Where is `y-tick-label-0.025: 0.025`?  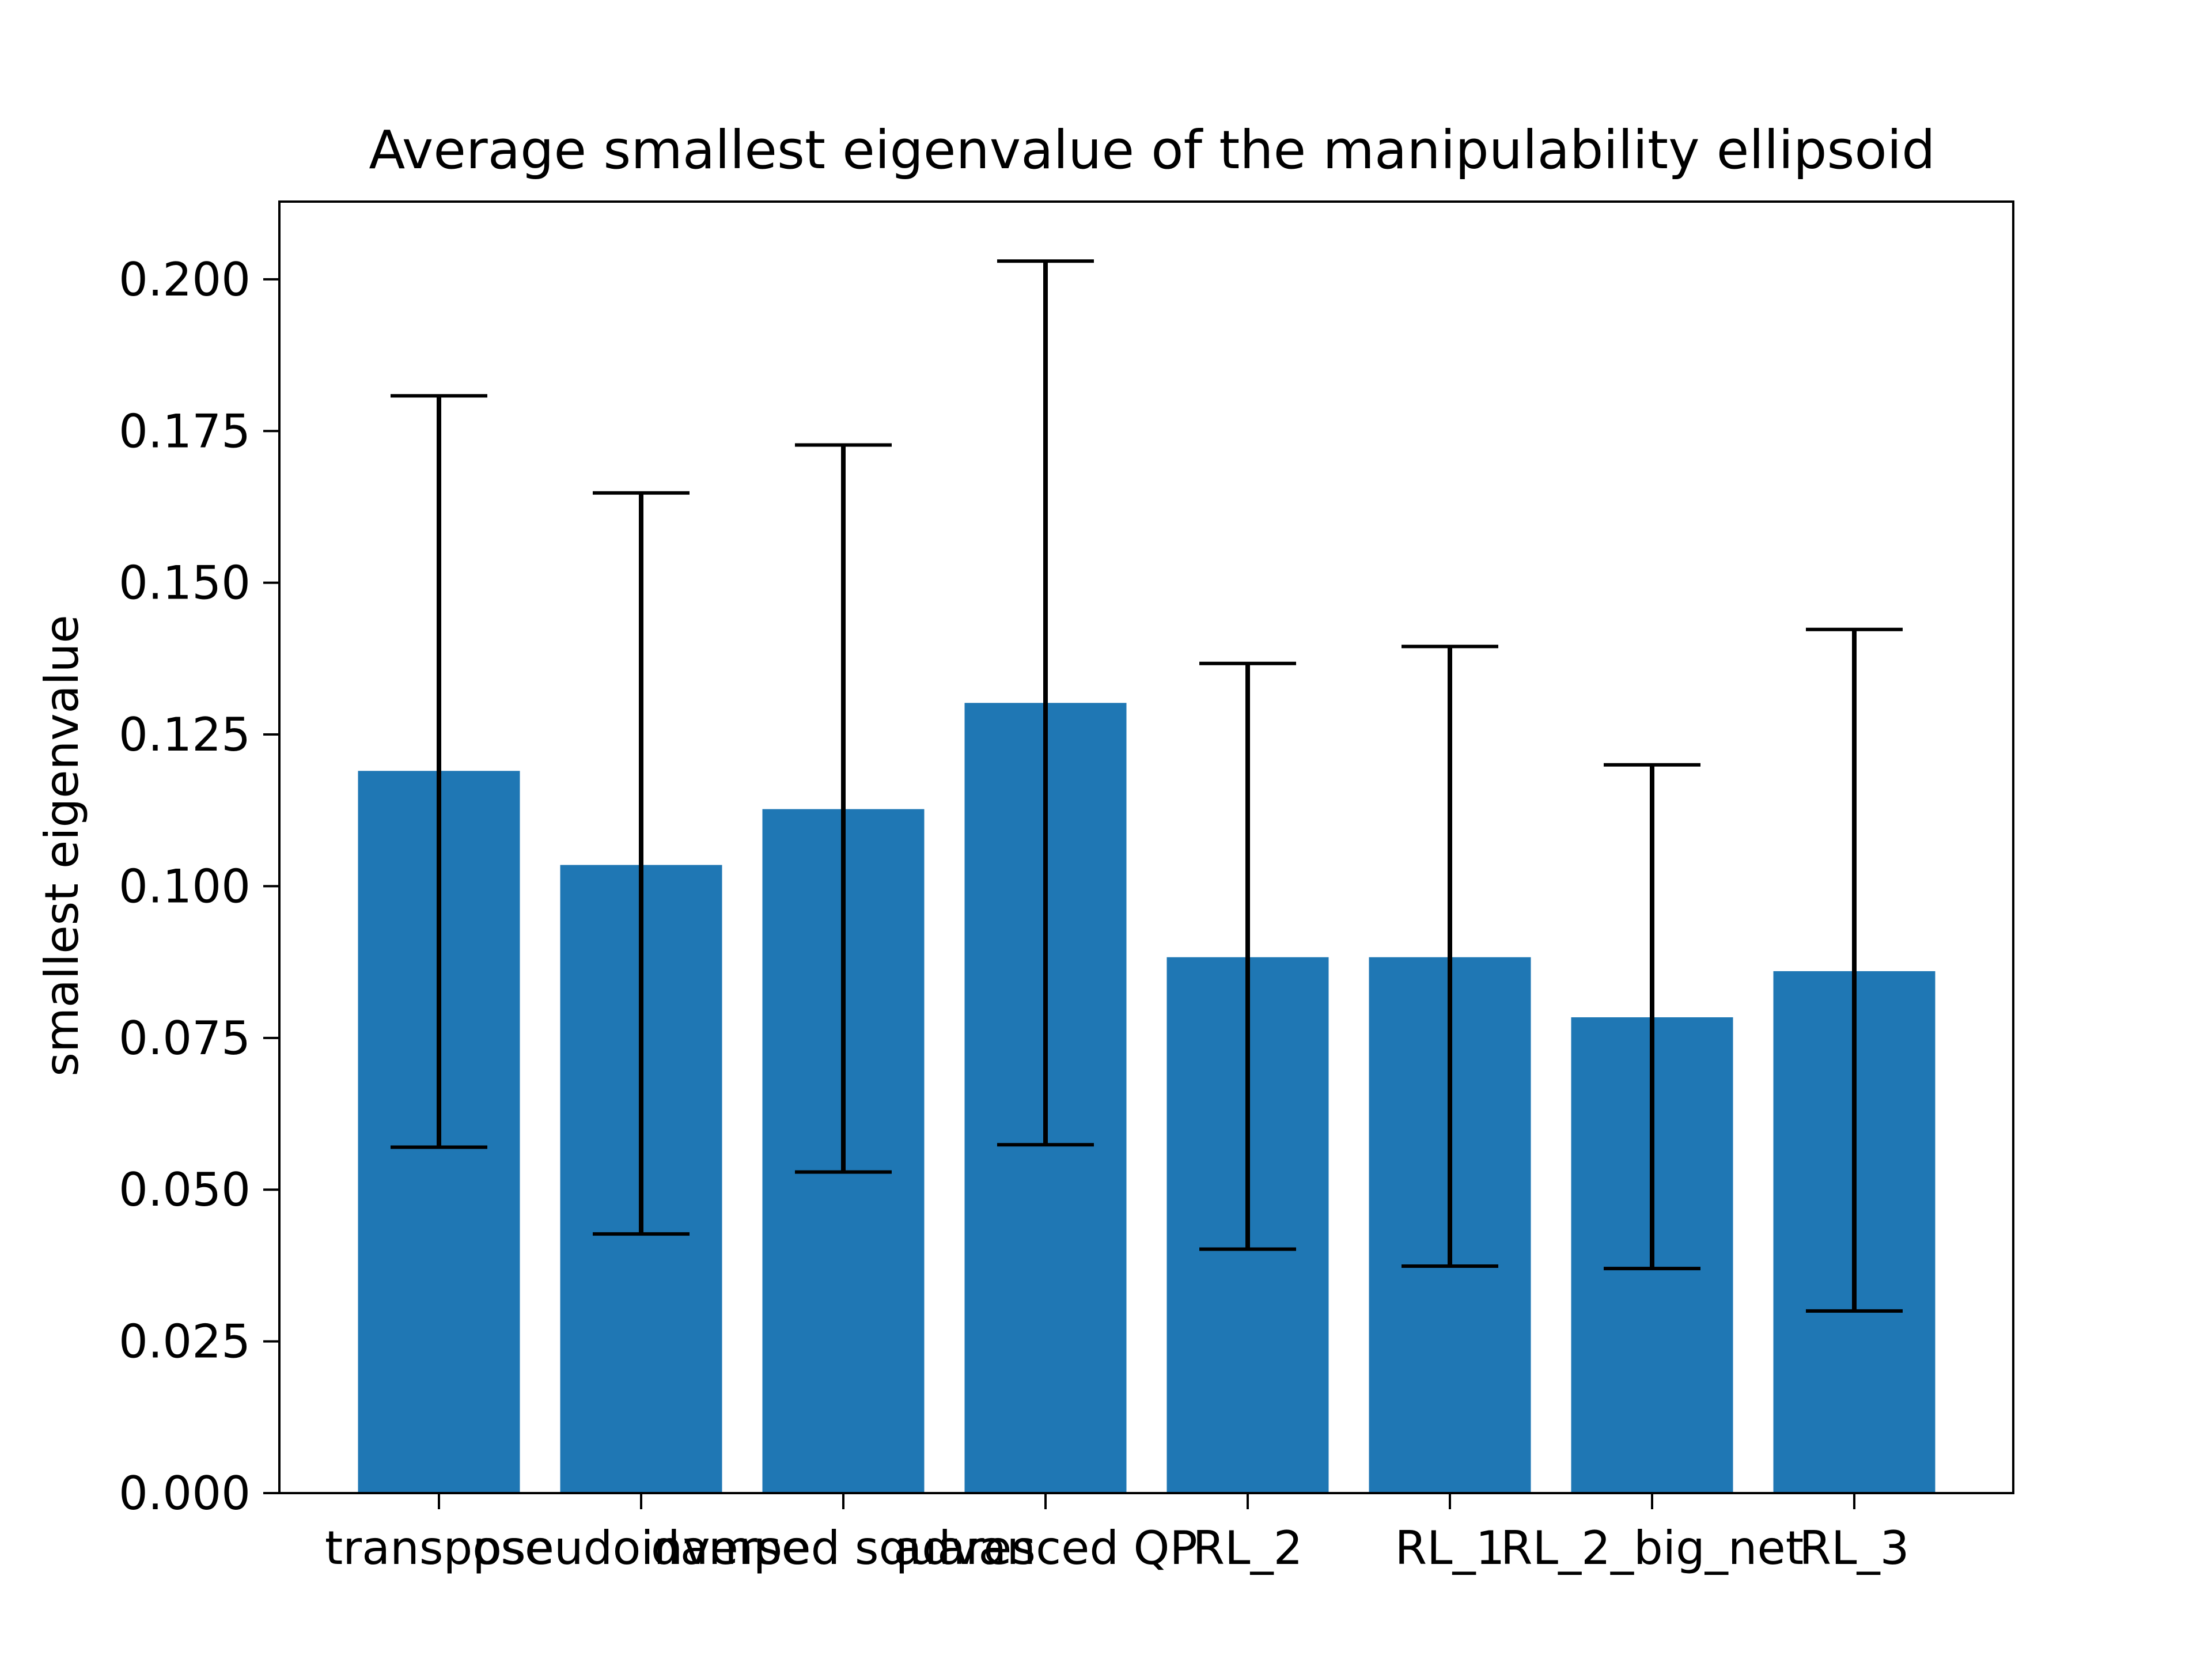
y-tick-label-0.025: 0.025 is located at coordinates (185, 1342).